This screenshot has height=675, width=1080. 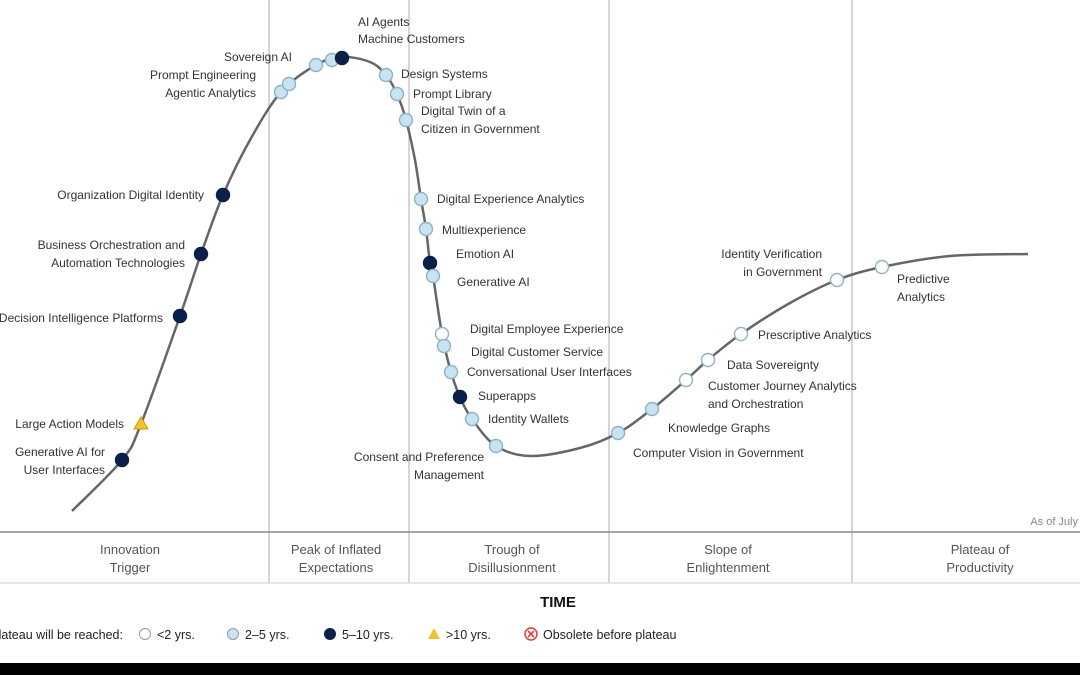 I want to click on item-label: Digital Employee Experience, so click(x=547, y=329).